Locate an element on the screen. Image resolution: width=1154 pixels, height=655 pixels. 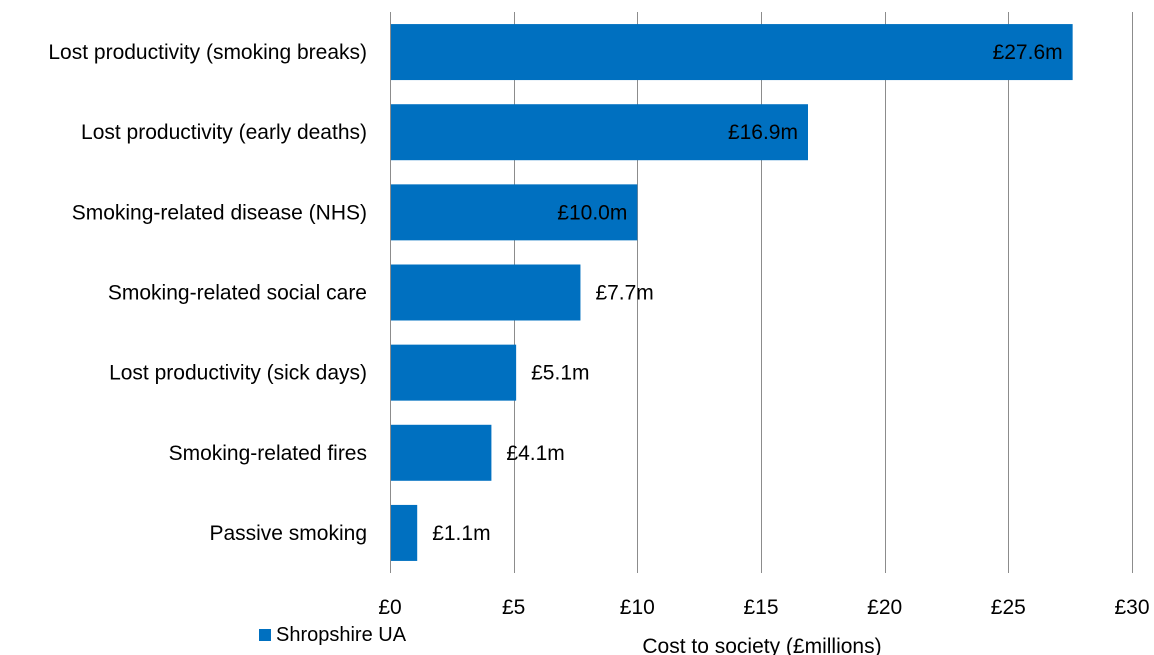
x-tick-label: £20 is located at coordinates (884, 607).